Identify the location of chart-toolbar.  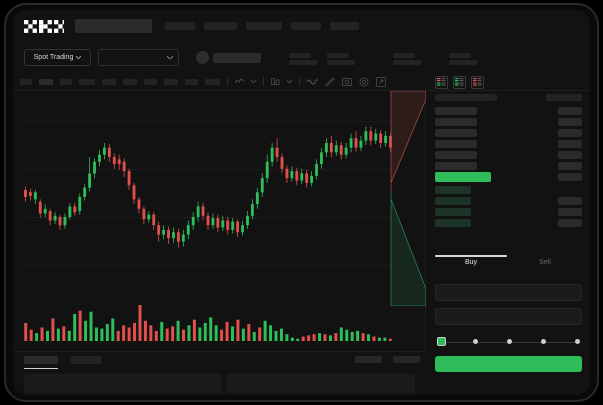
(301, 82).